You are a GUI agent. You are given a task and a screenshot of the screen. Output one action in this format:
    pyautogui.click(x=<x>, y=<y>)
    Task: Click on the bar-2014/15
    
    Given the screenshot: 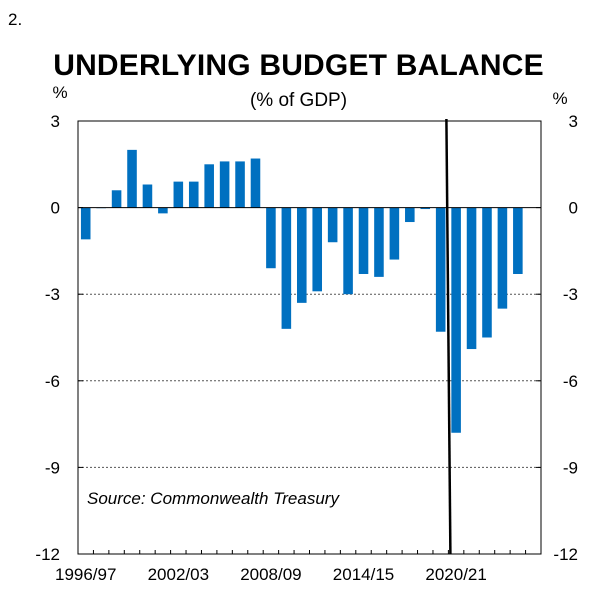 What is the action you would take?
    pyautogui.click(x=363, y=240)
    